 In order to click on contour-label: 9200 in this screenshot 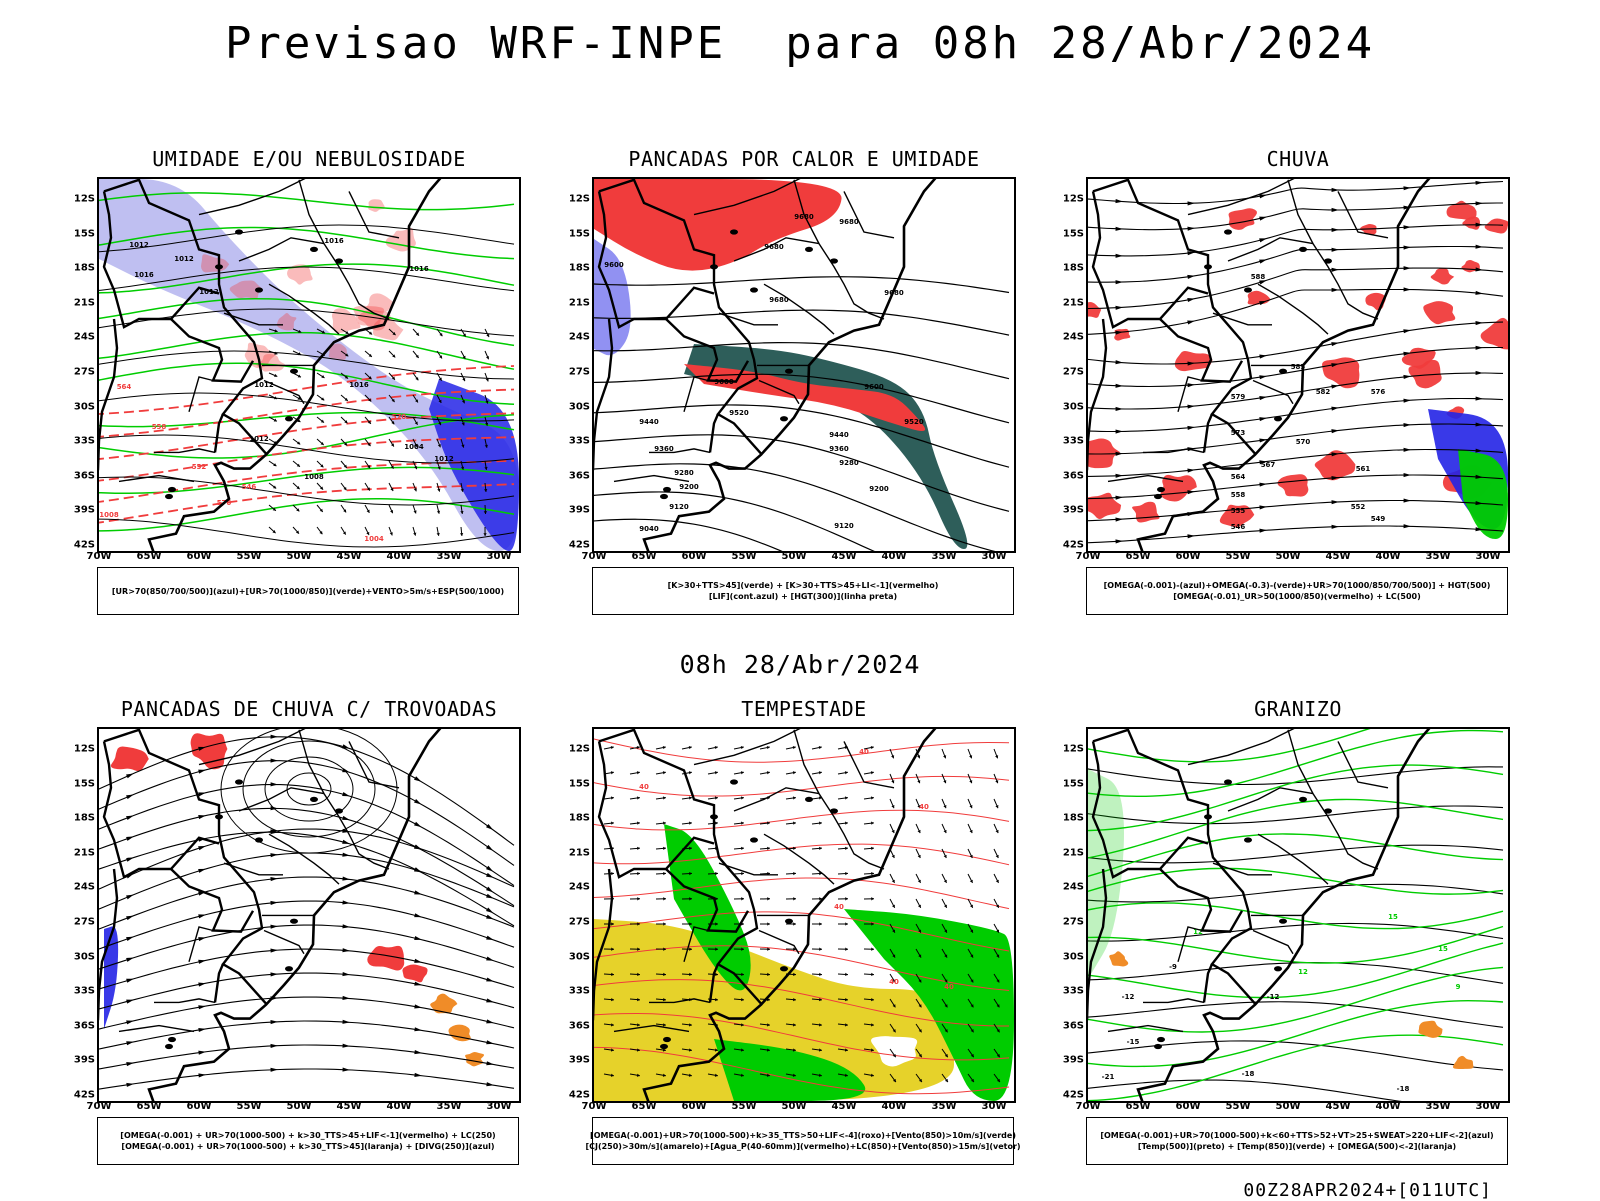, I will do `click(879, 489)`.